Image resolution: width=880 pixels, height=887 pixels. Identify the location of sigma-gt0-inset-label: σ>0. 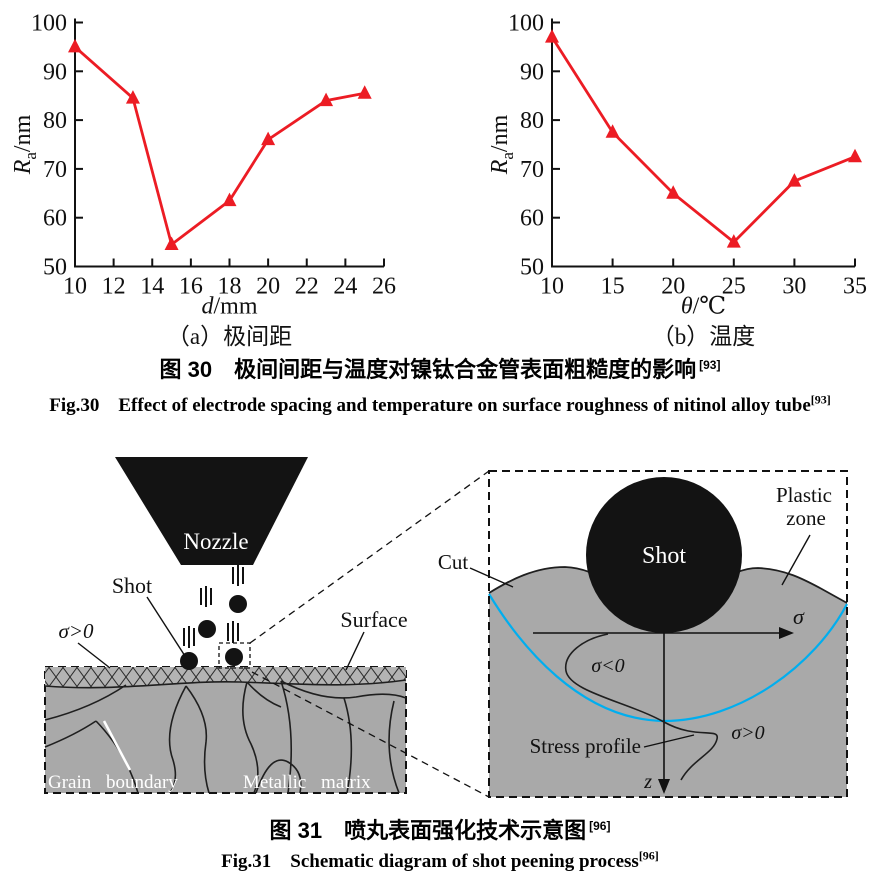
(747, 733).